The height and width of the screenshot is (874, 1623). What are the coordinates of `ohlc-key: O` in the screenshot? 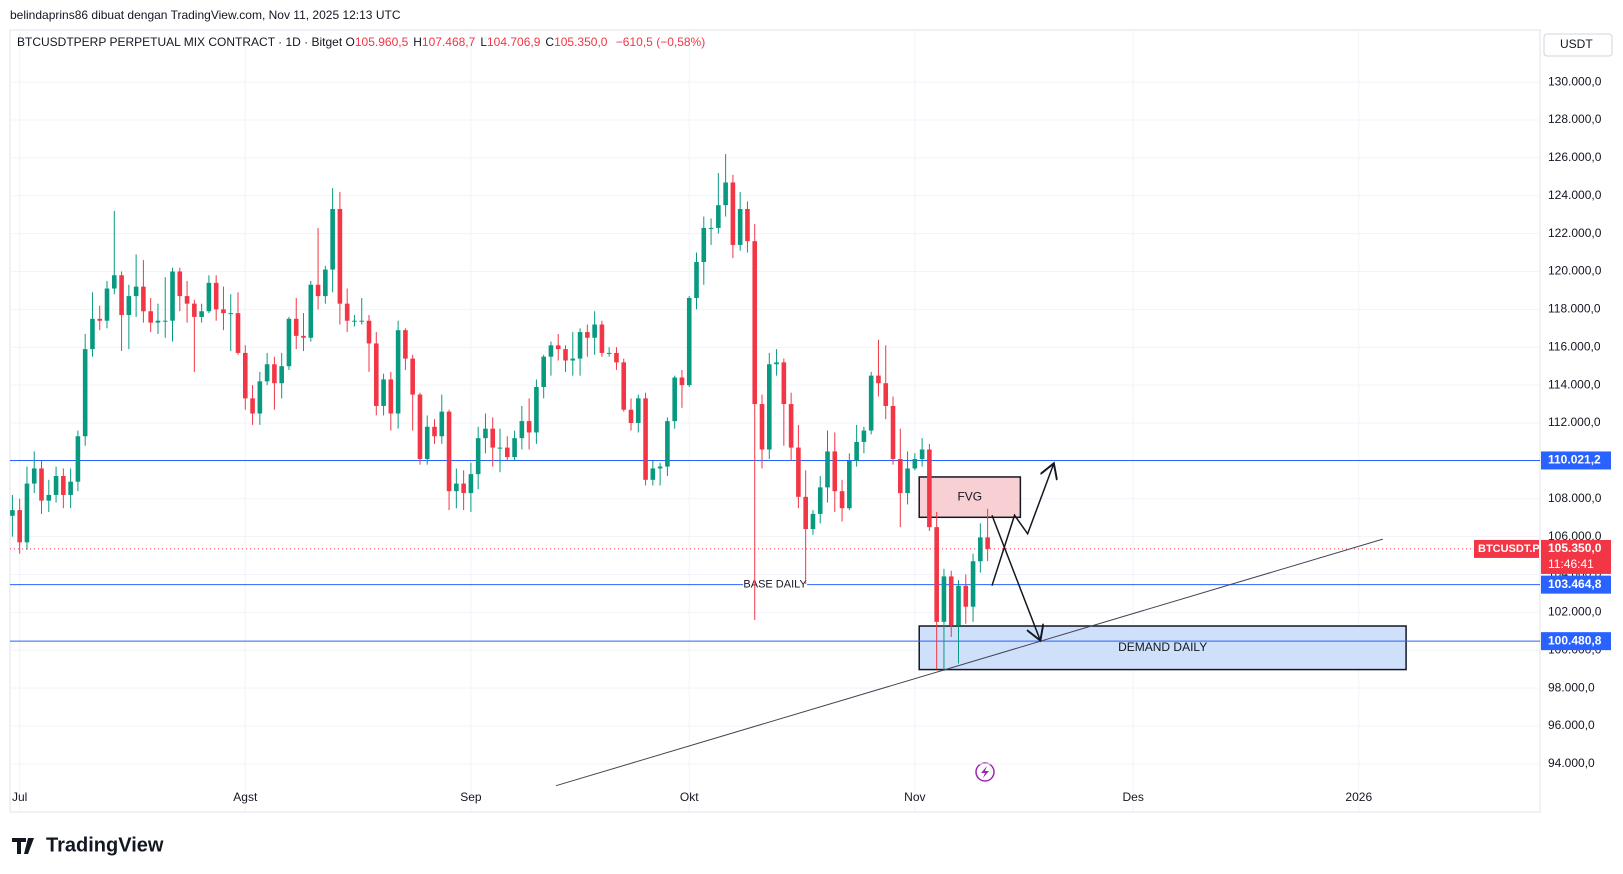 It's located at (350, 42).